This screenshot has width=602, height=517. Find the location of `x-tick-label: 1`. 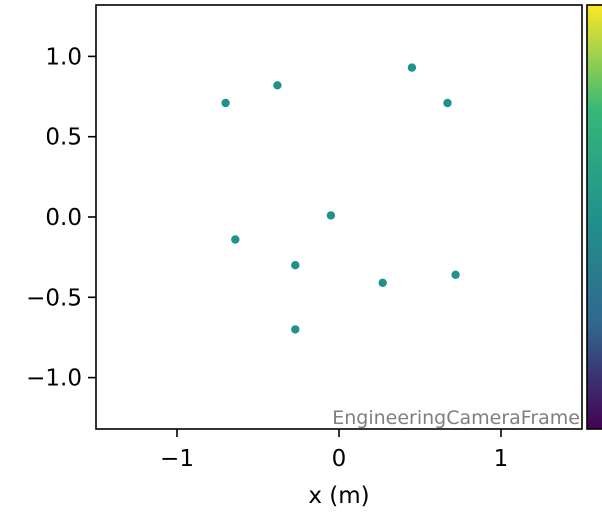

x-tick-label: 1 is located at coordinates (501, 459).